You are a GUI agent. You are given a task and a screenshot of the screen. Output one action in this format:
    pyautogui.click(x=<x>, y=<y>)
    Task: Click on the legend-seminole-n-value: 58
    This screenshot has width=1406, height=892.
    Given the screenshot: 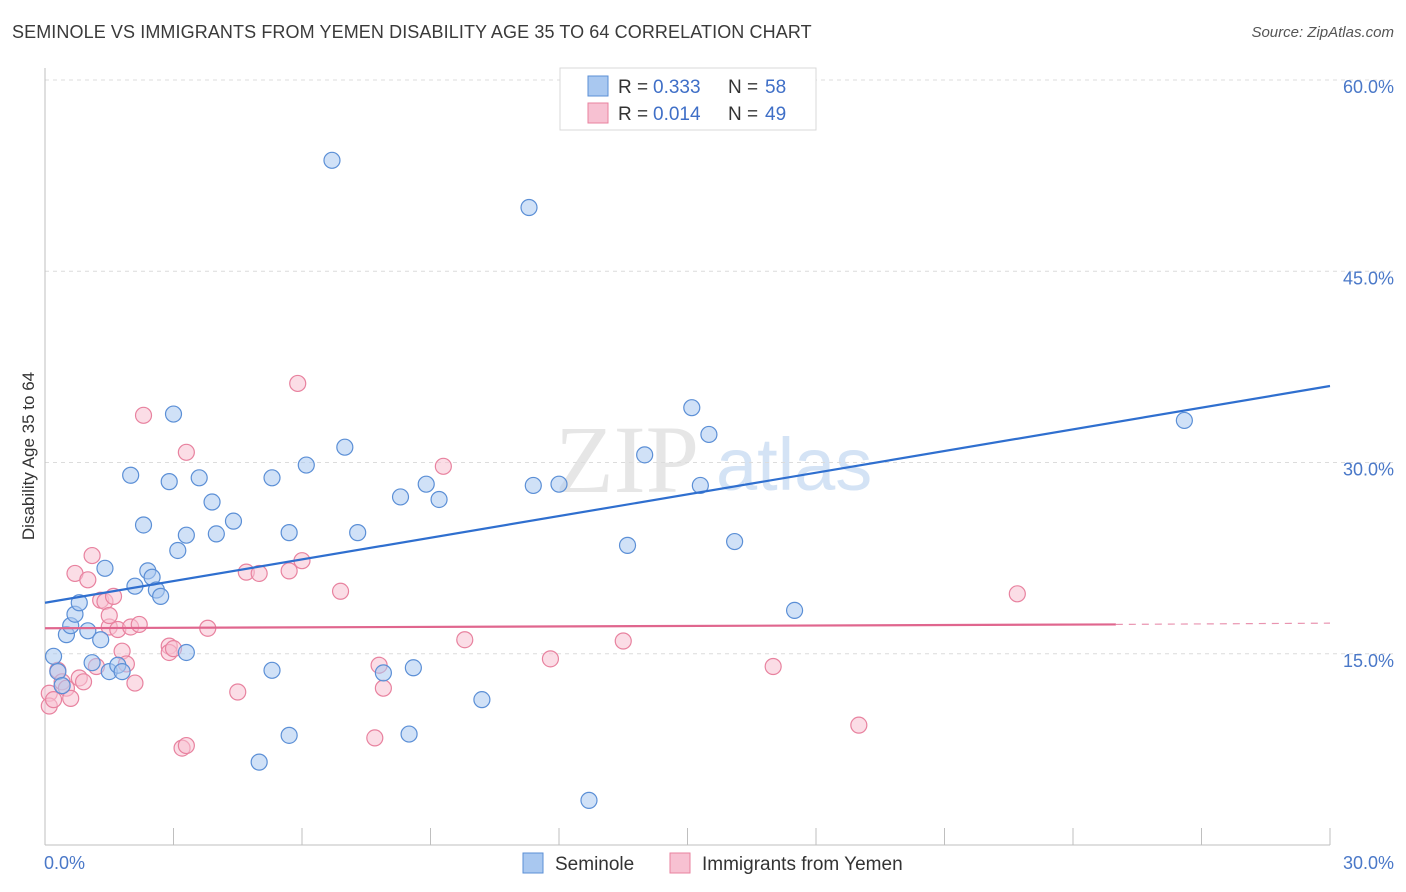 What is the action you would take?
    pyautogui.click(x=775, y=87)
    